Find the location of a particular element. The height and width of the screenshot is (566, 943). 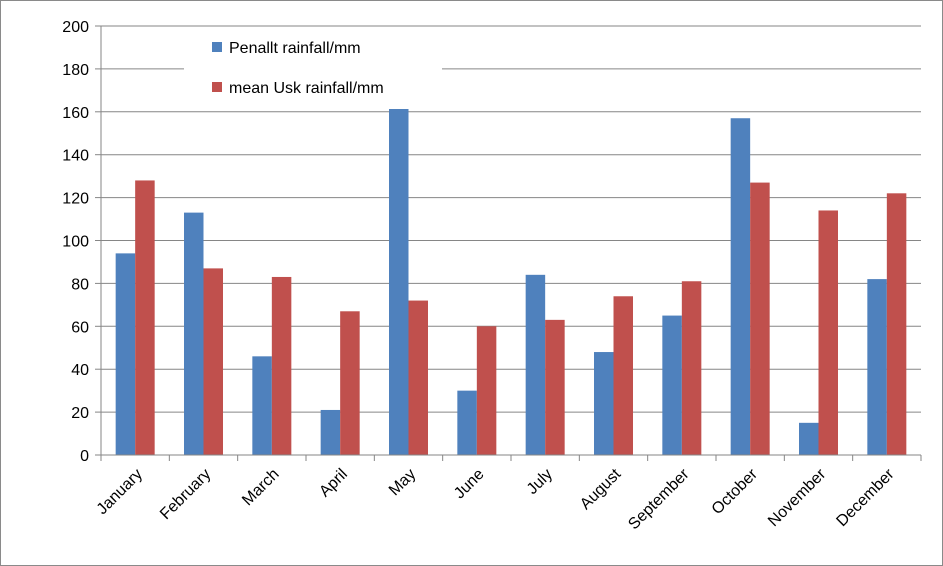

y-tick-label: 0 is located at coordinates (84, 456).